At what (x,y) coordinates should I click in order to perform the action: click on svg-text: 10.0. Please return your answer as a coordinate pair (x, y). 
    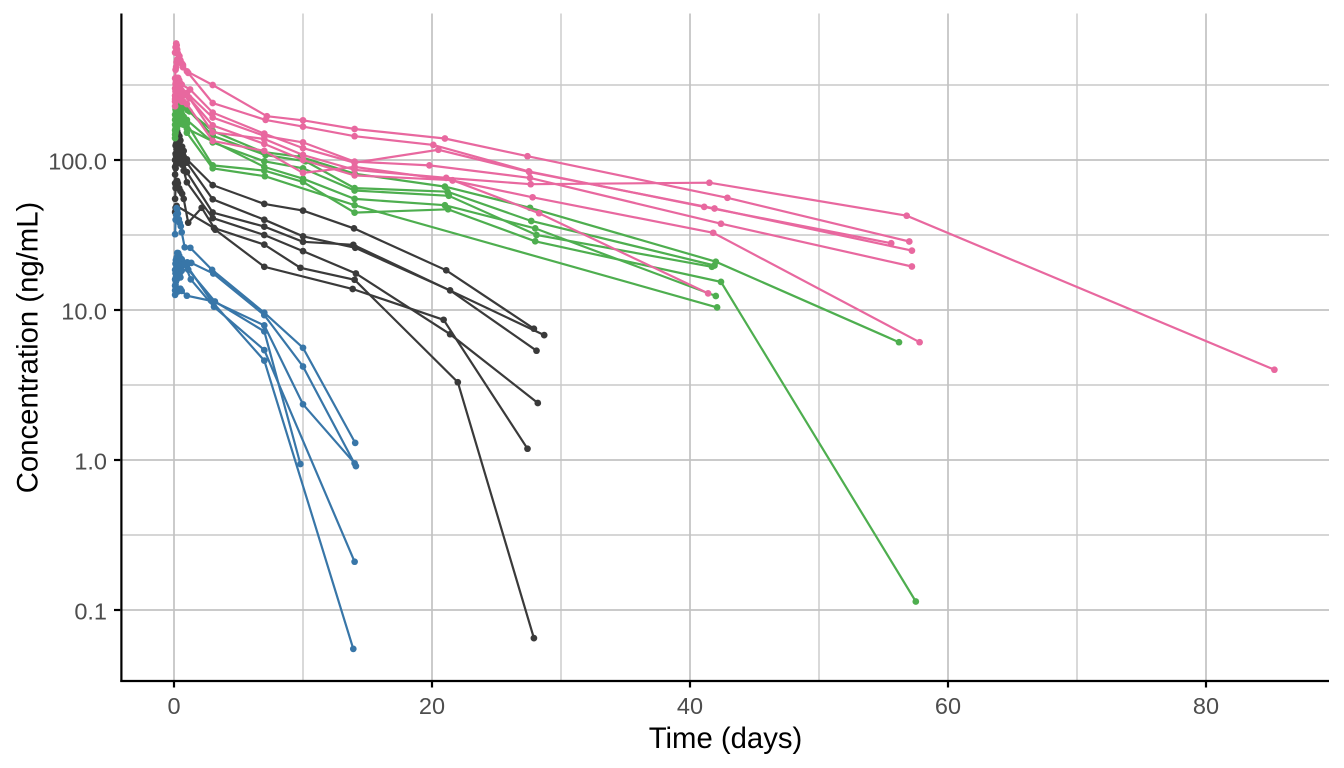
    Looking at the image, I should click on (84, 312).